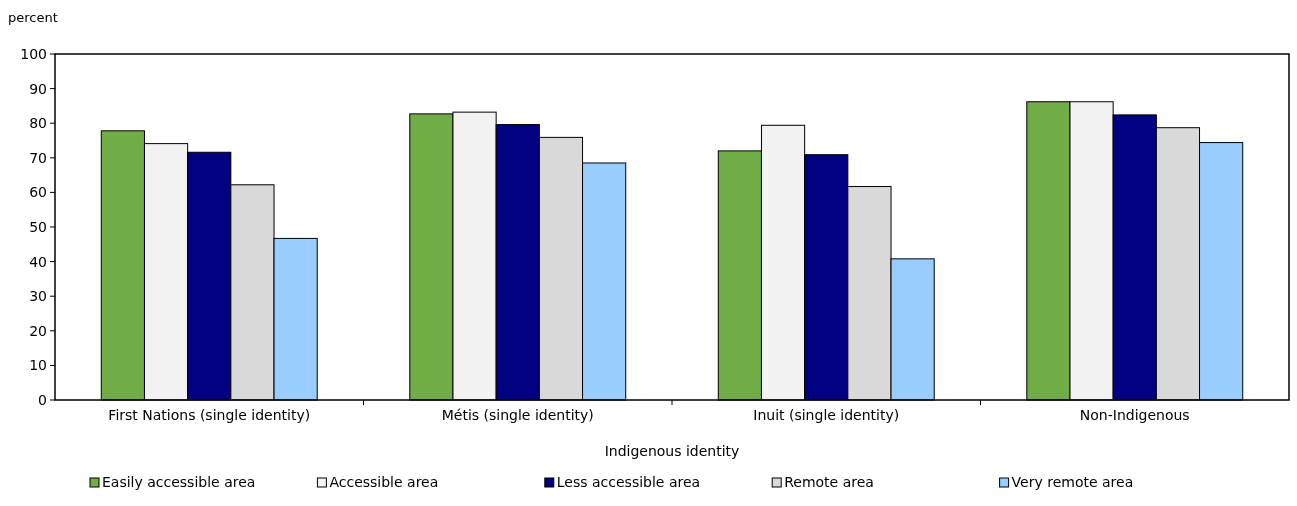 Image resolution: width=1297 pixels, height=506 pixels. Describe the element at coordinates (672, 451) in the screenshot. I see `x-axis-title: Indigenous identity` at that location.